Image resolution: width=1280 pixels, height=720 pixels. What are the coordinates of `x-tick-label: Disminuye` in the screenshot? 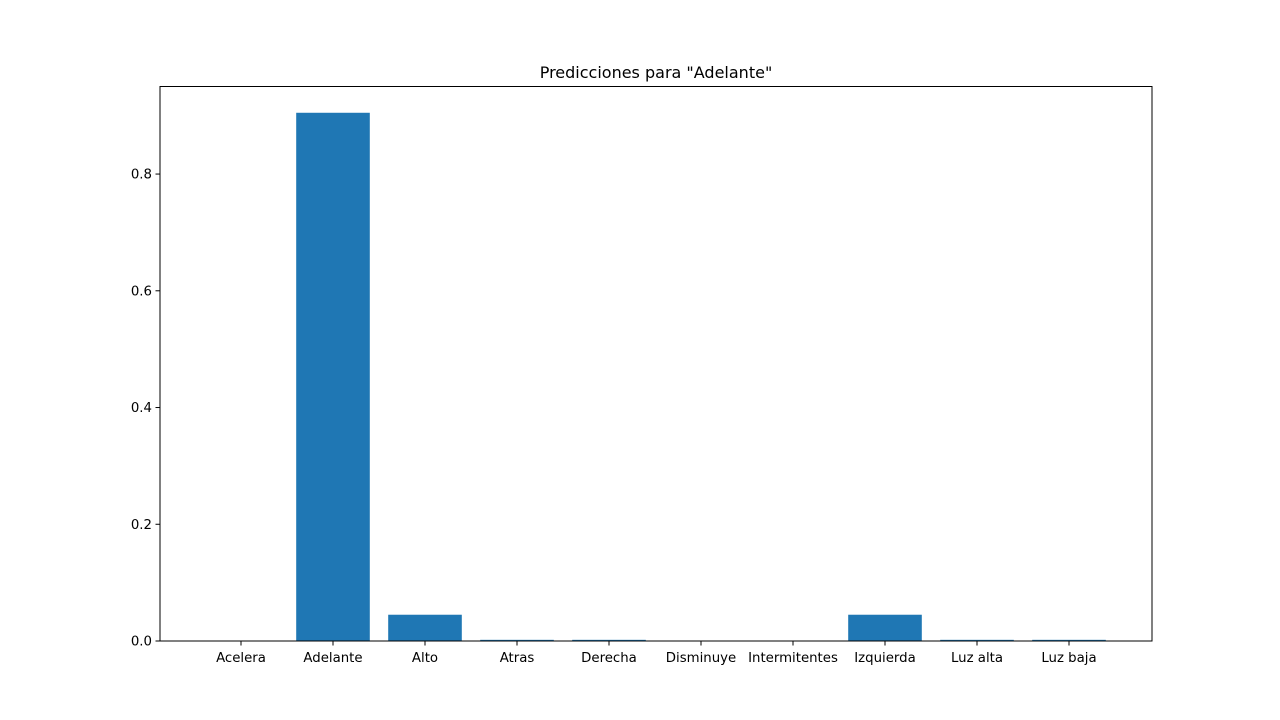 It's located at (701, 658).